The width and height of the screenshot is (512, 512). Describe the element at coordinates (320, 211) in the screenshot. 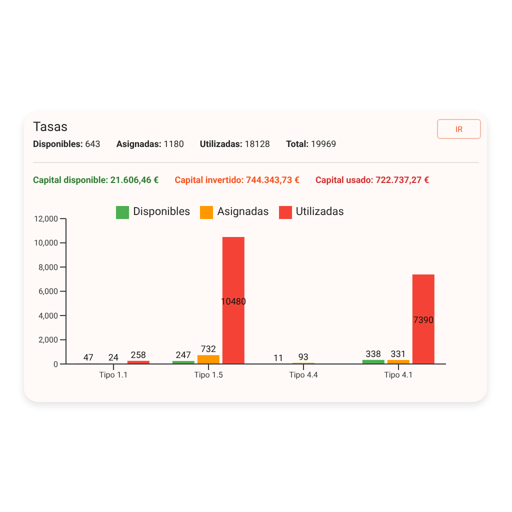

I see `legend-label: Utilizadas` at that location.